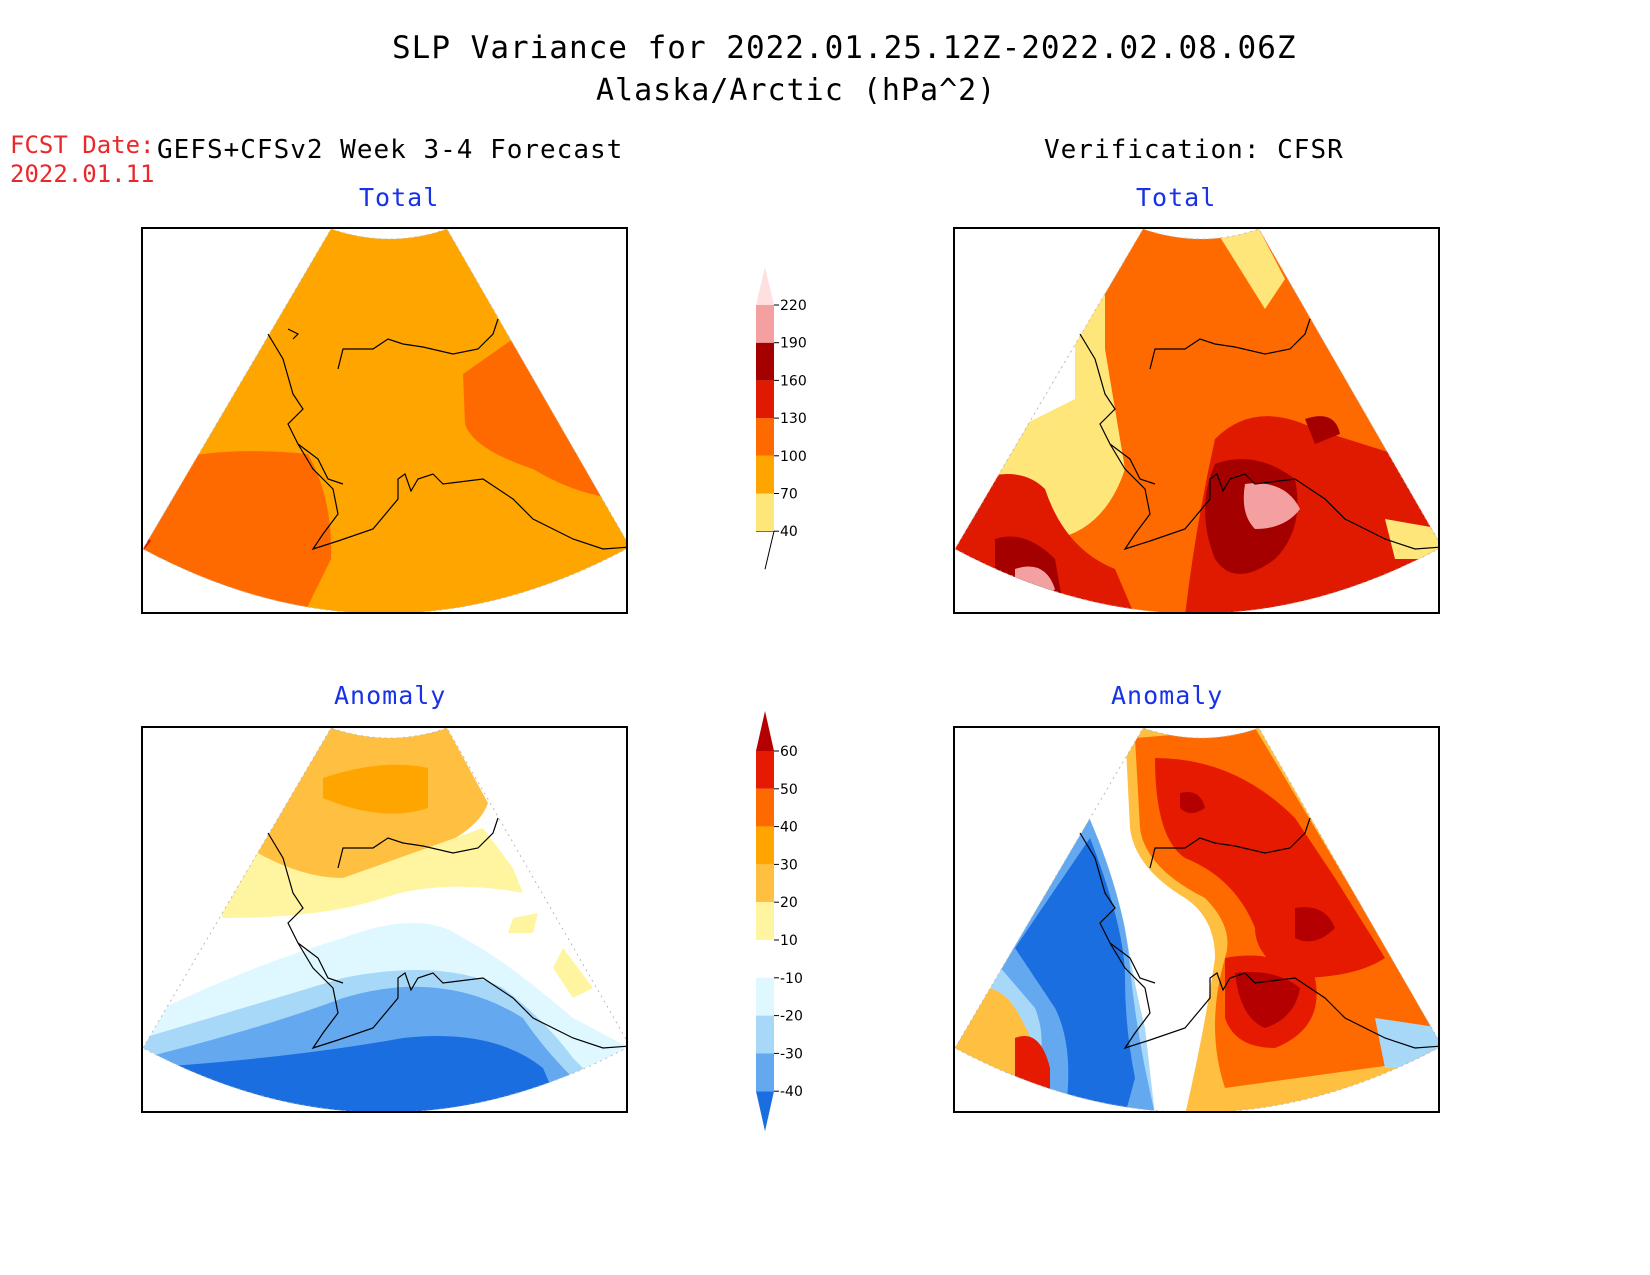 This screenshot has width=1650, height=1275. What do you see at coordinates (793, 381) in the screenshot?
I see `colorbar-tick-label: 160` at bounding box center [793, 381].